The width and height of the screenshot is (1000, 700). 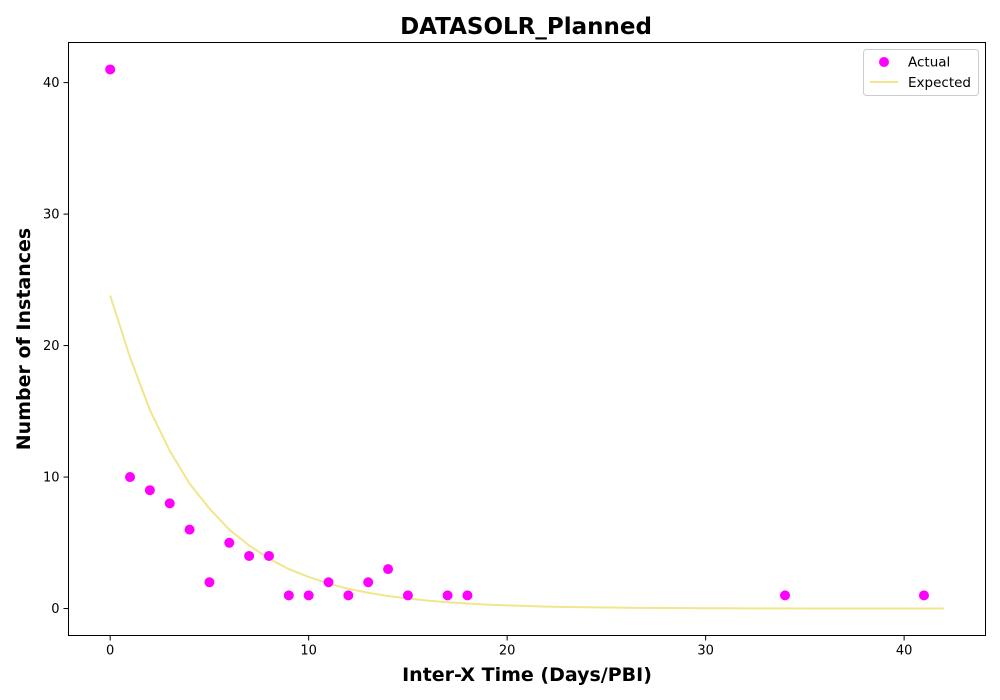 I want to click on legend: Actual Expected, so click(x=921, y=72).